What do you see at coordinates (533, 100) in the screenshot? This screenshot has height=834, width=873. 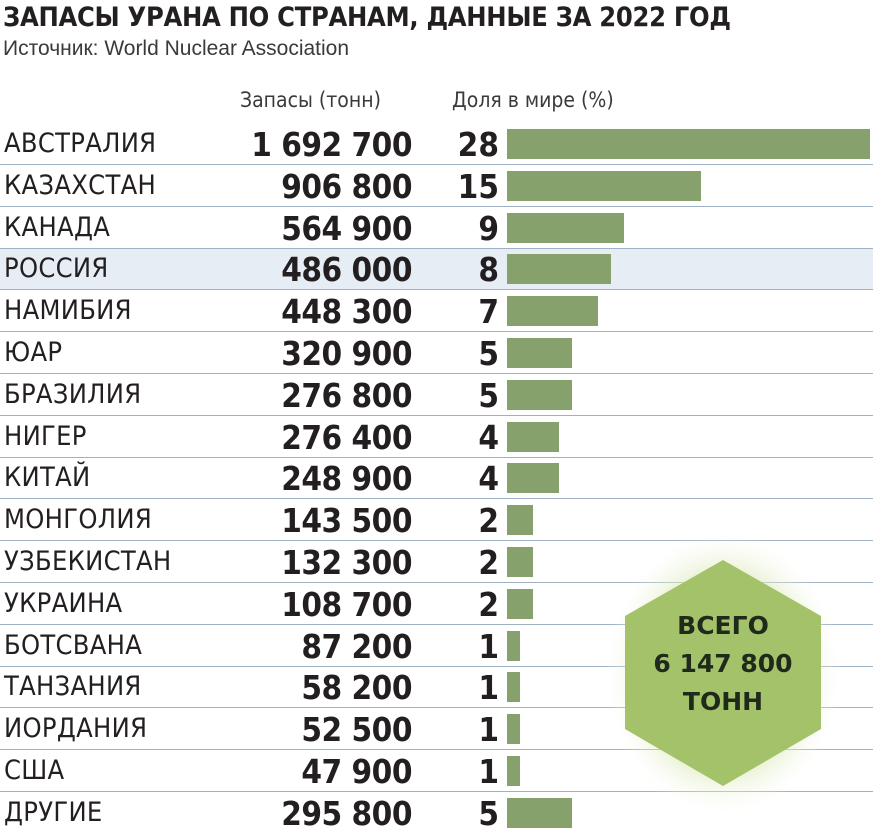 I see `column-header-share: Доля в мире (%)` at bounding box center [533, 100].